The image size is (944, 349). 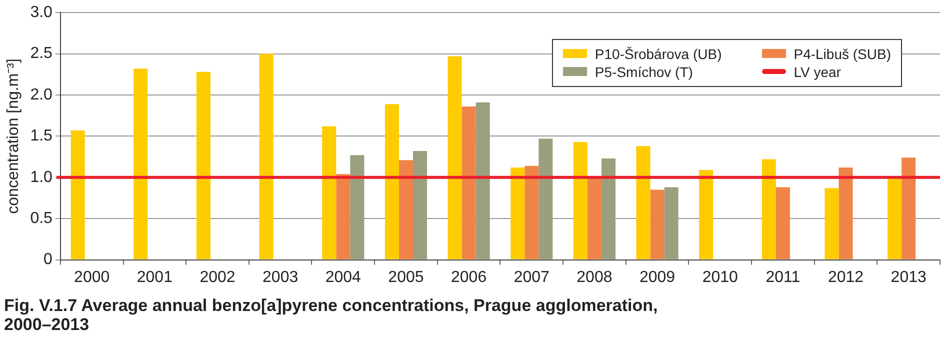 I want to click on y-tick-label: 1.0, so click(x=41, y=177).